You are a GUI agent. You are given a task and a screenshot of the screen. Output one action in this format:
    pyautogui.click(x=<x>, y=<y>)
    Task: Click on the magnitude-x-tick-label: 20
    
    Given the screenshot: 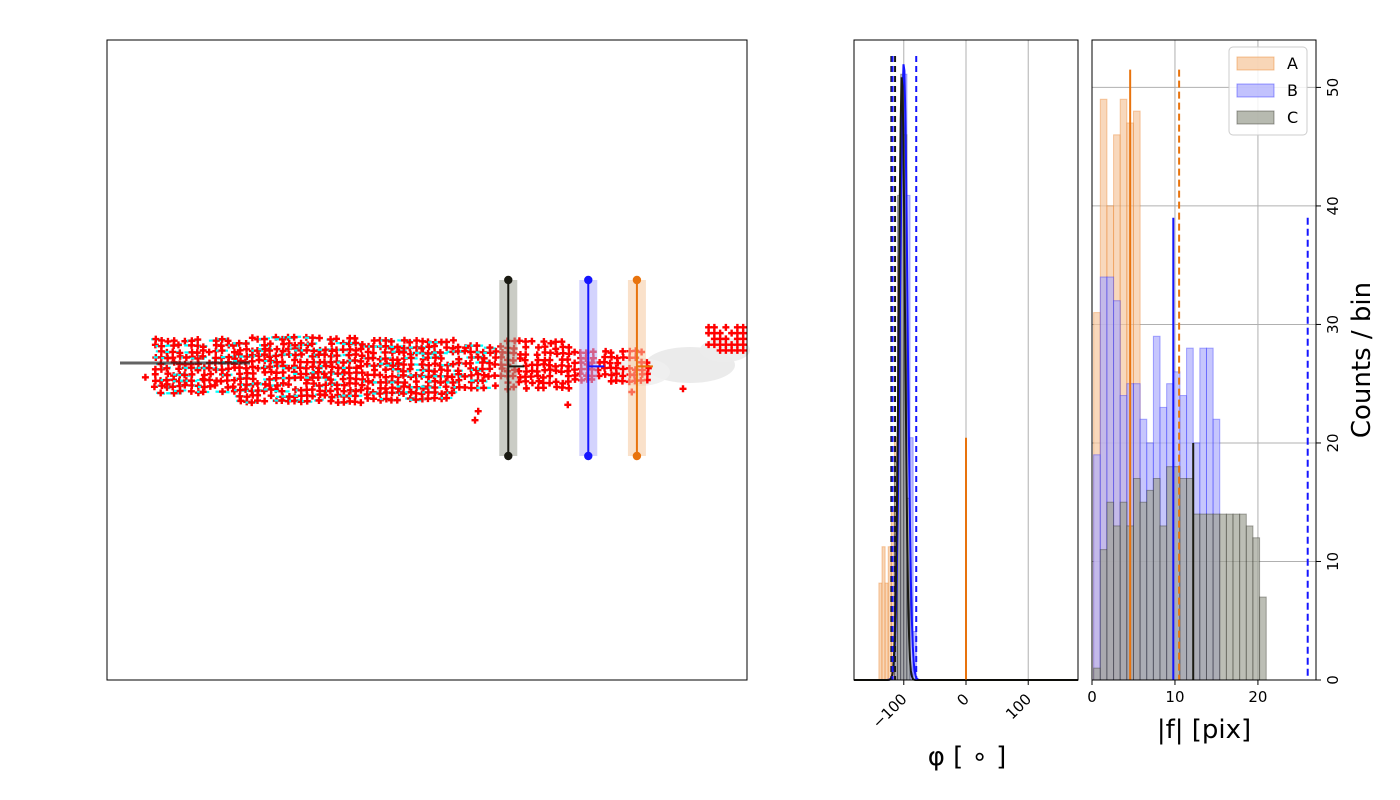 What is the action you would take?
    pyautogui.click(x=1257, y=697)
    